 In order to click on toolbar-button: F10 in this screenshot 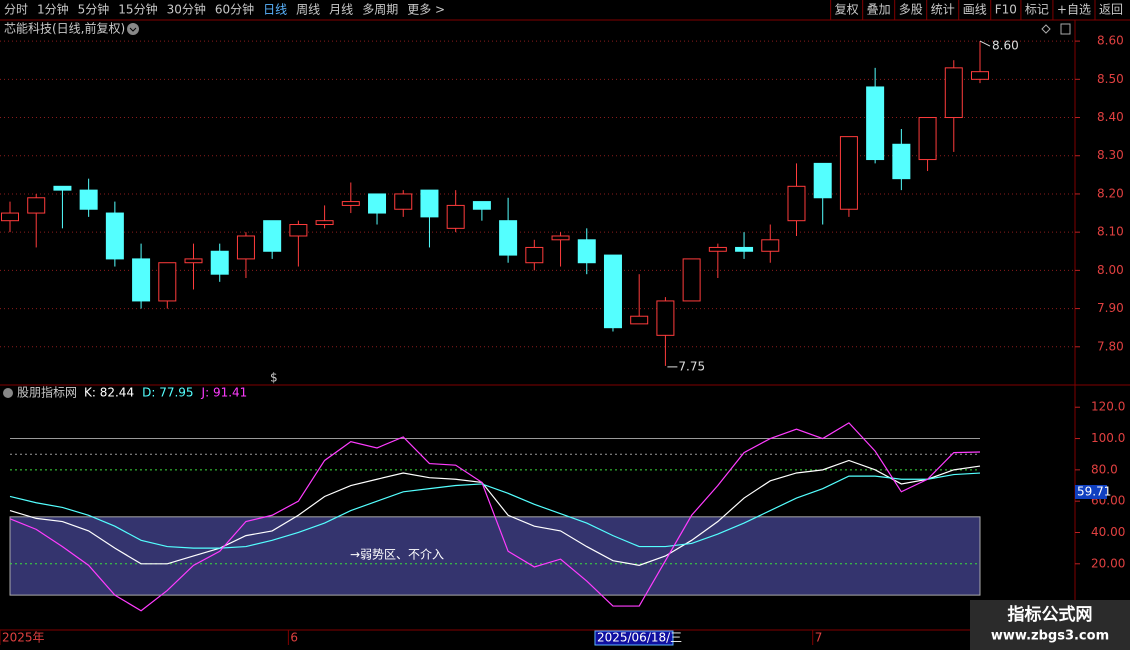, I will do `click(1006, 10)`.